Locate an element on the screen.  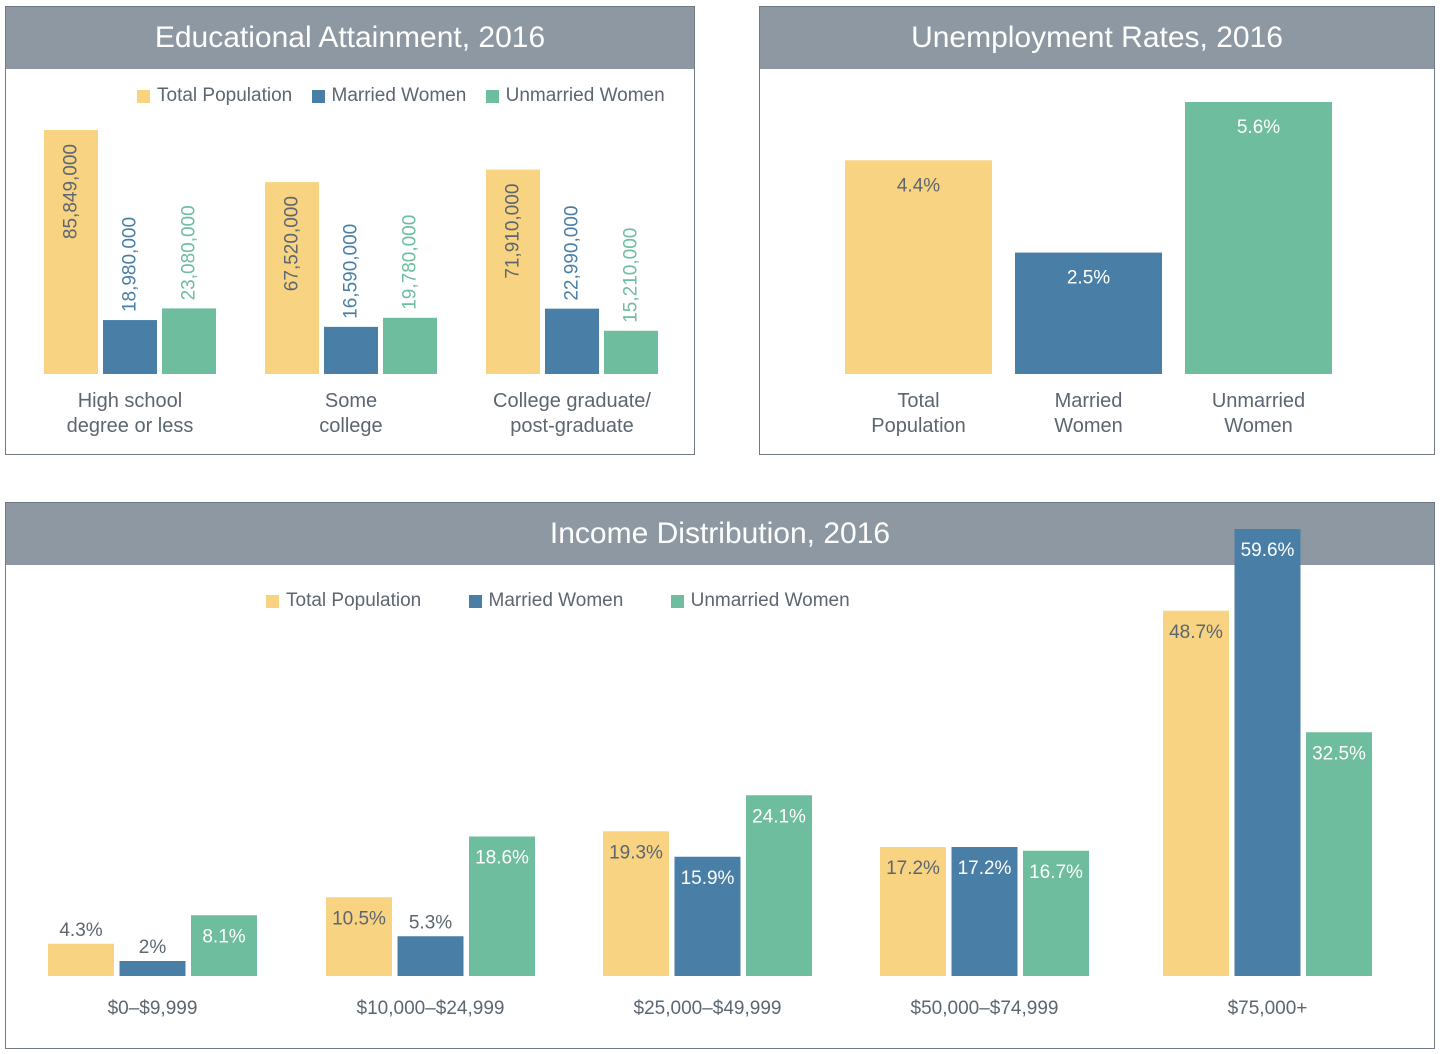
category-label: $75,000+ is located at coordinates (1268, 1008).